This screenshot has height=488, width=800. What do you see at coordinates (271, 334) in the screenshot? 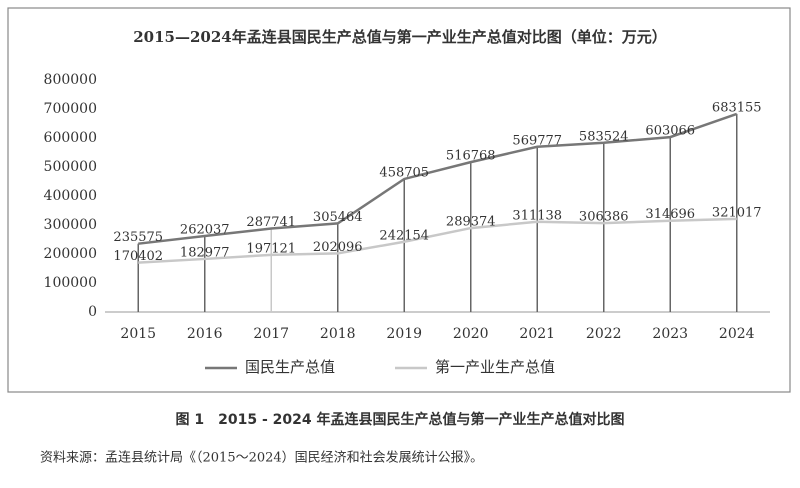
I see `x-tick-label: 2017` at bounding box center [271, 334].